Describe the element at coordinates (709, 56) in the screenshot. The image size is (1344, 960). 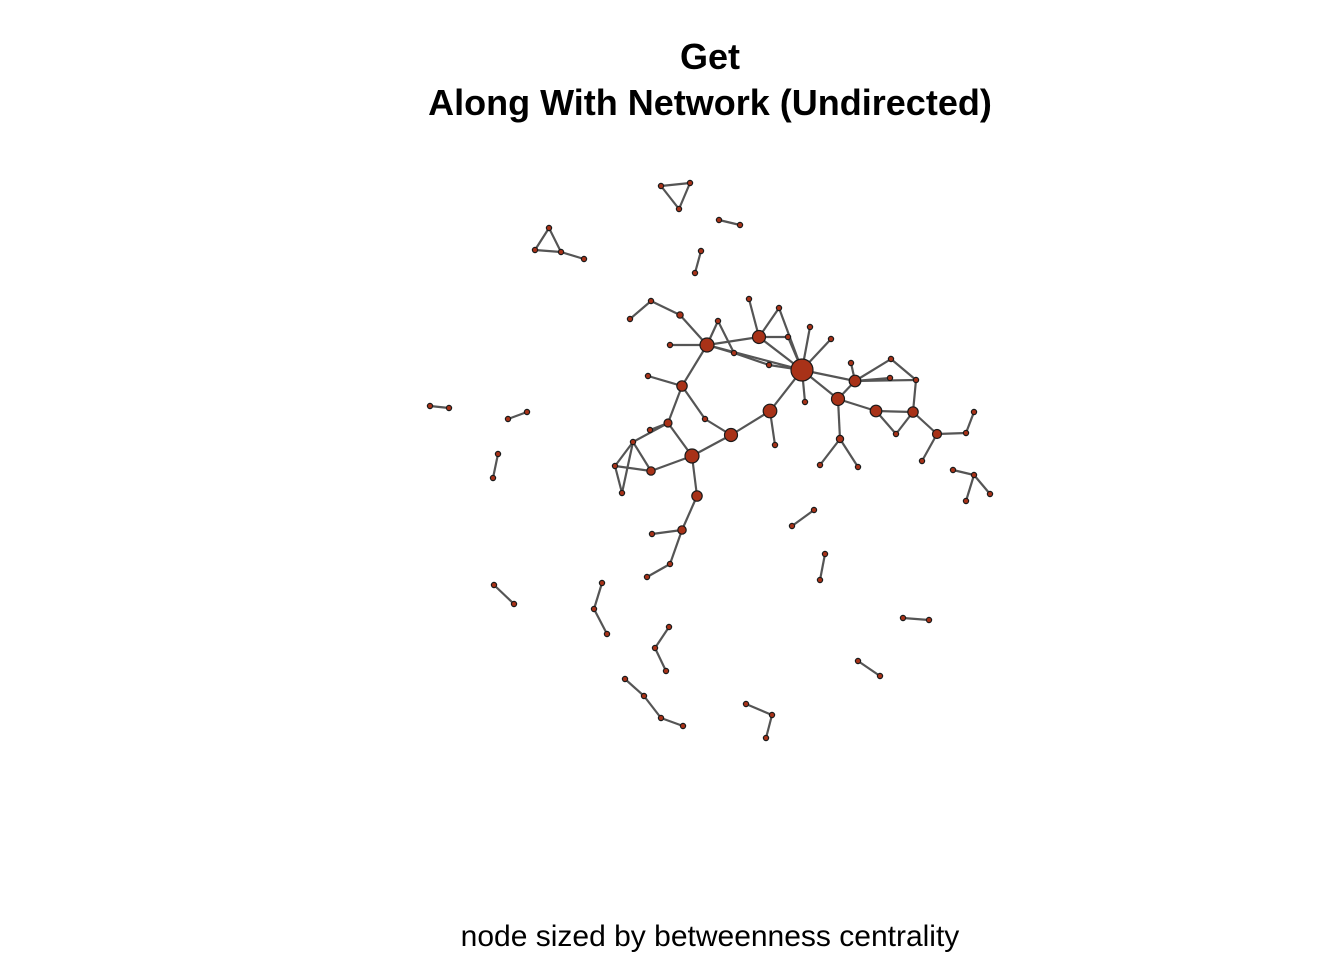
I see `chart-title-line-1: Get` at that location.